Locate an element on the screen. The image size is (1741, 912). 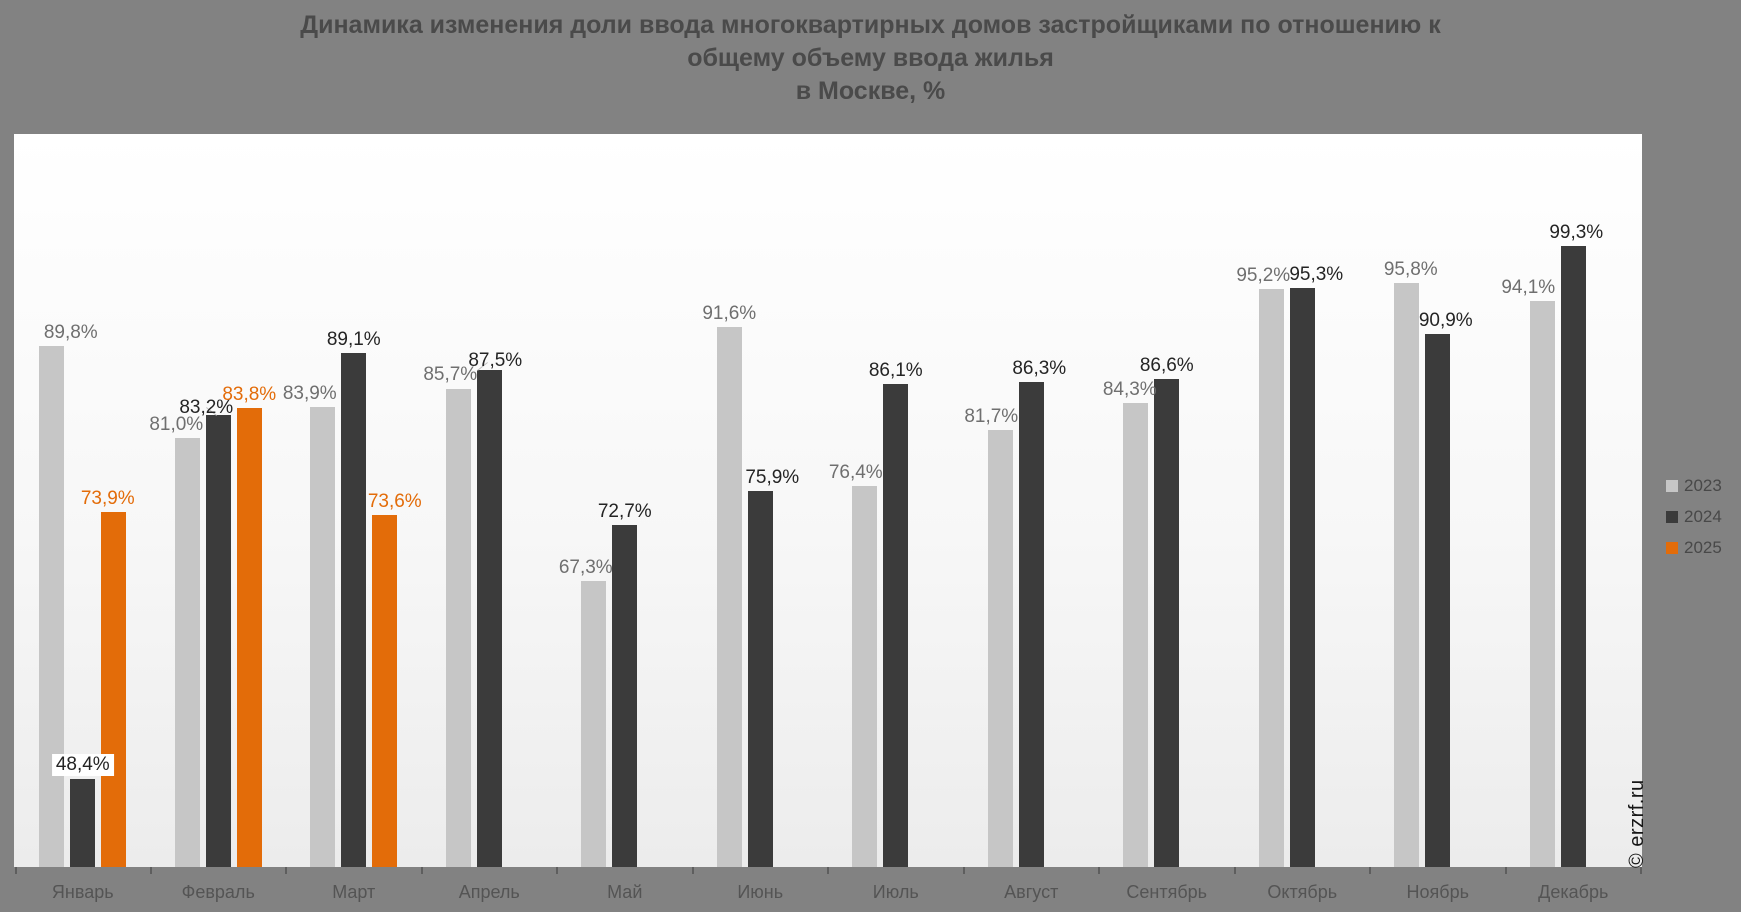
chart-column: 95,2% 95,3% Октябрь is located at coordinates (1303, 518).